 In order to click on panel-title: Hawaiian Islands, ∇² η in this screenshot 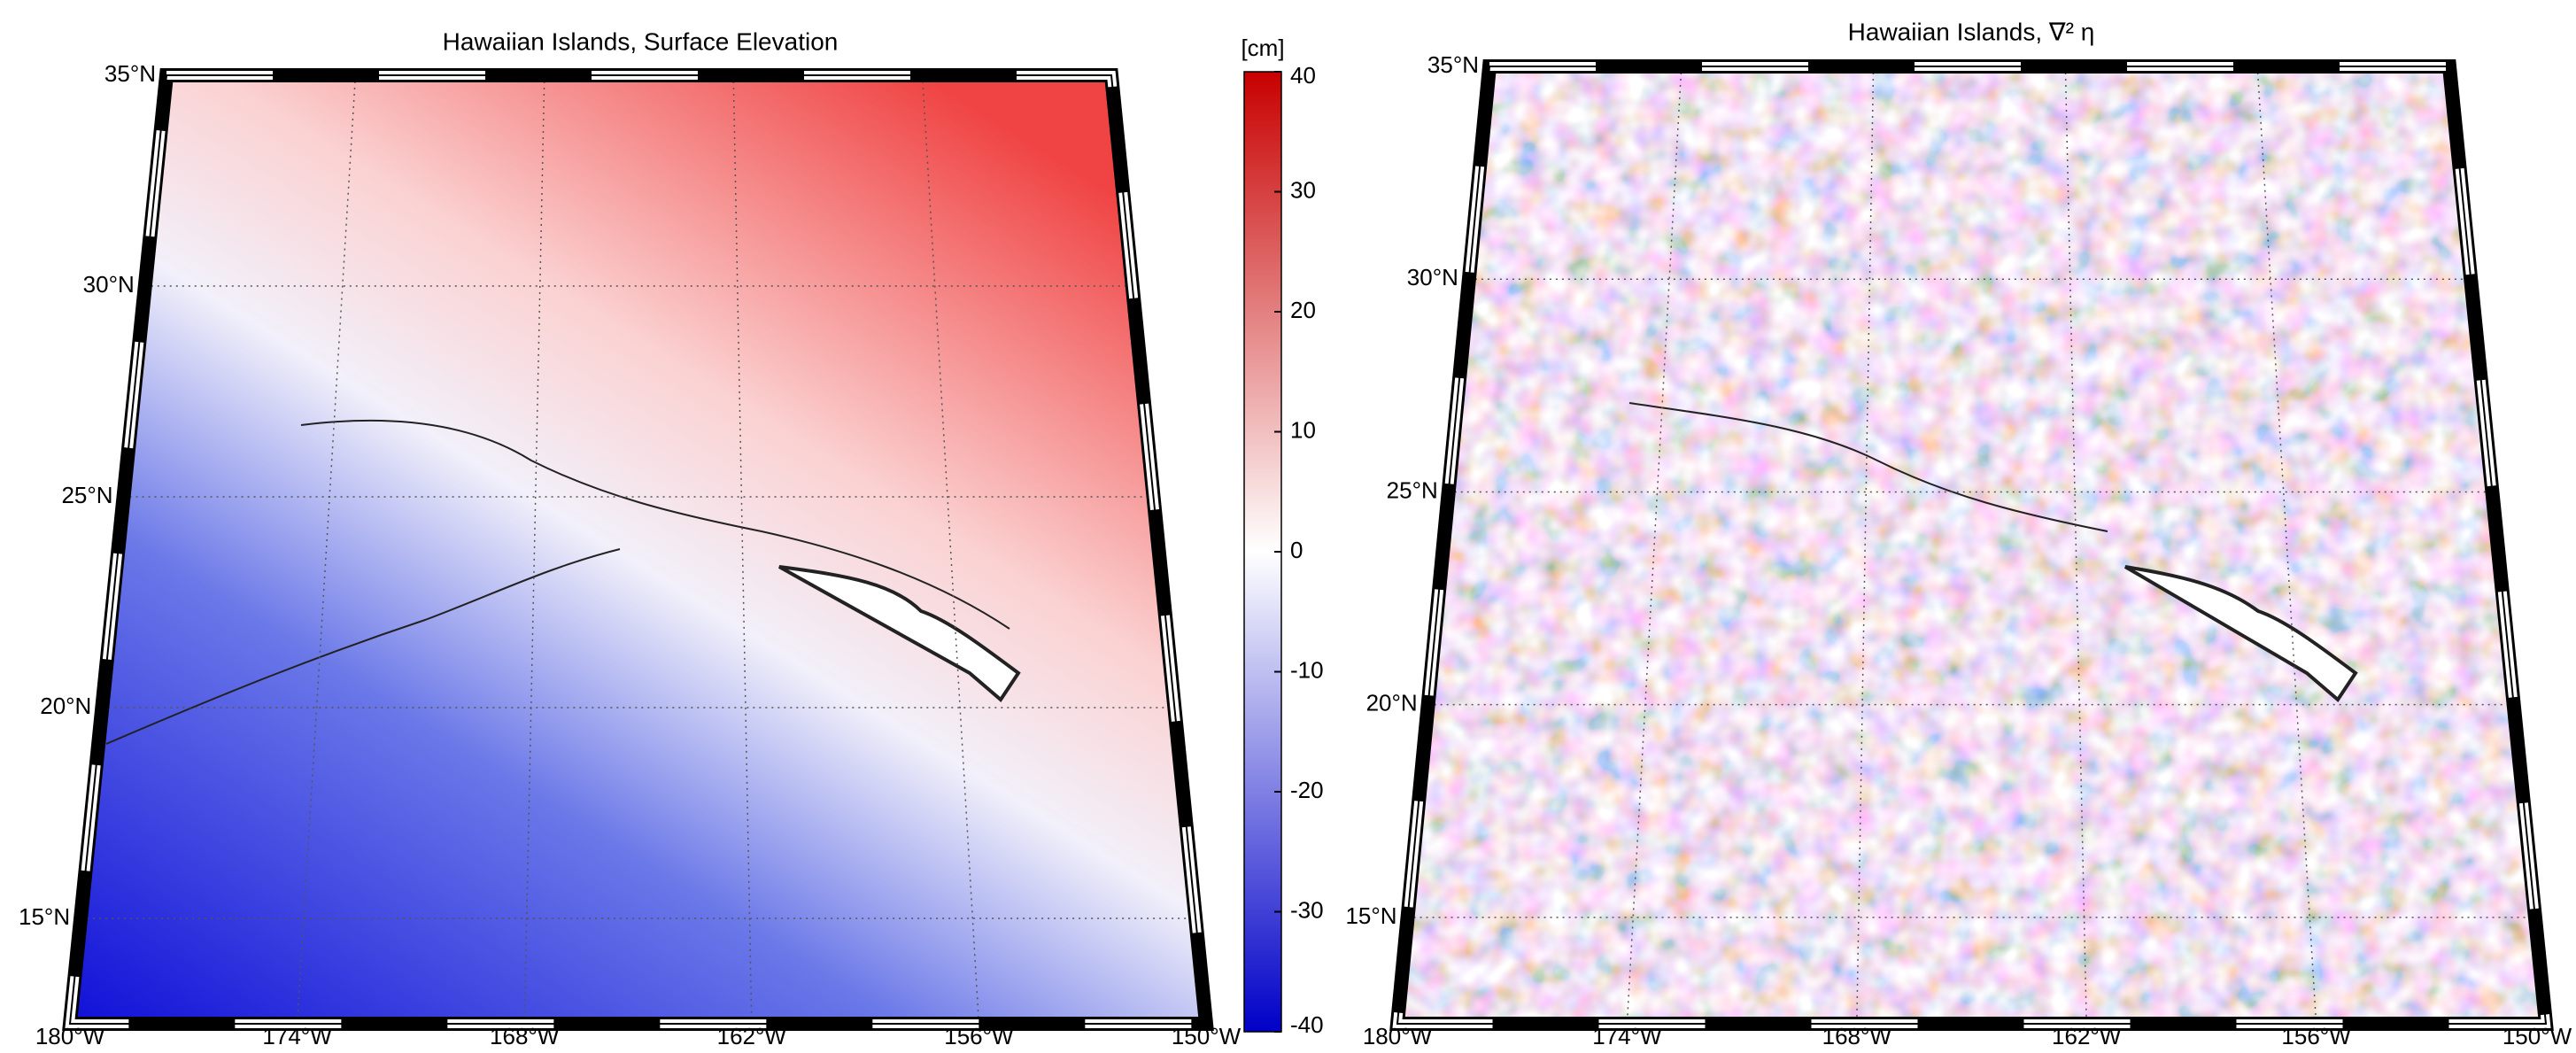, I will do `click(1971, 31)`.